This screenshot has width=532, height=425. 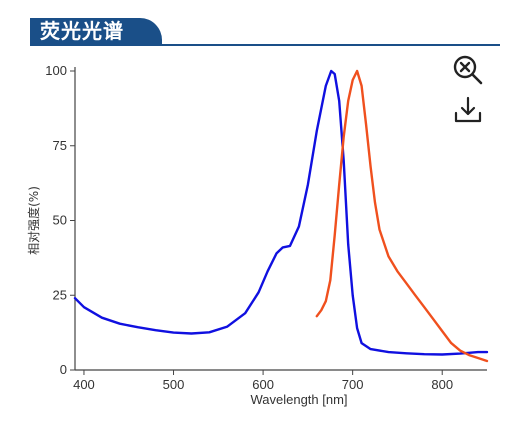 What do you see at coordinates (33, 220) in the screenshot?
I see `y-axis-label: 相对强度(%)` at bounding box center [33, 220].